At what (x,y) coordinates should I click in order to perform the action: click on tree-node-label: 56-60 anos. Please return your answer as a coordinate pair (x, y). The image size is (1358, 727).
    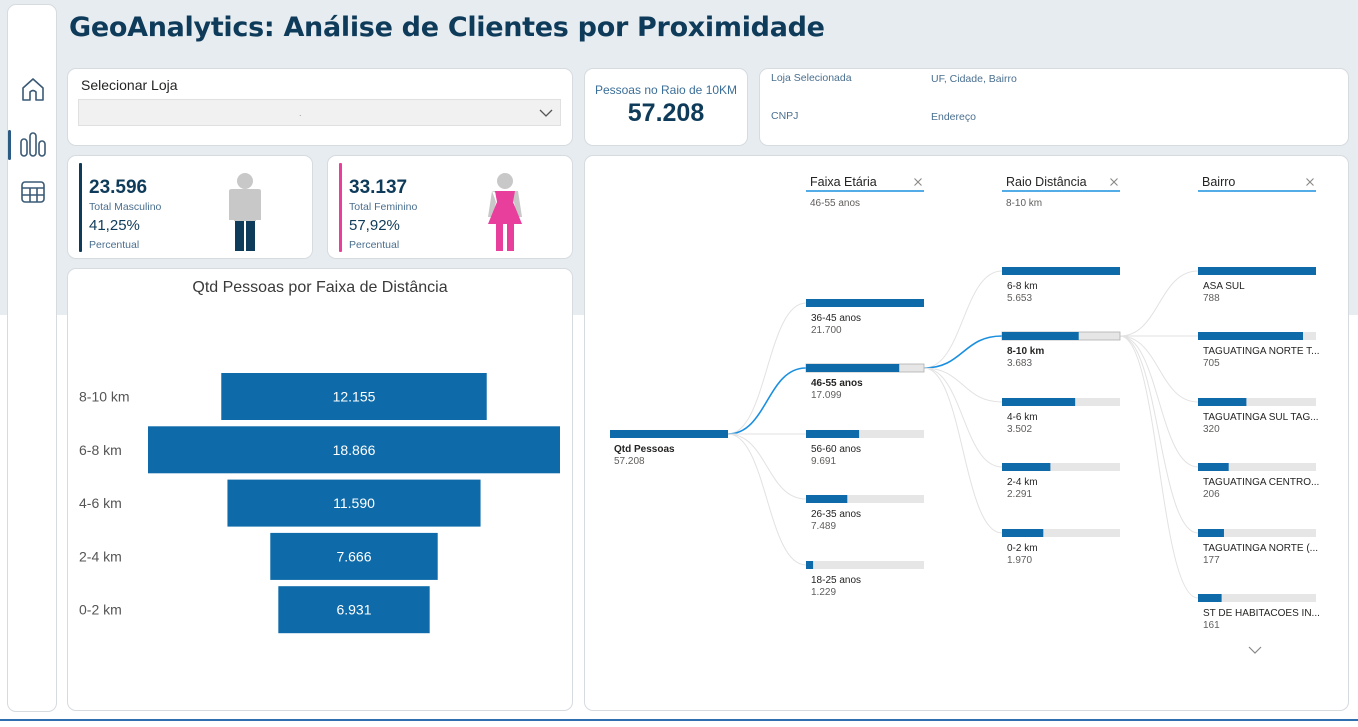
    Looking at the image, I should click on (836, 449).